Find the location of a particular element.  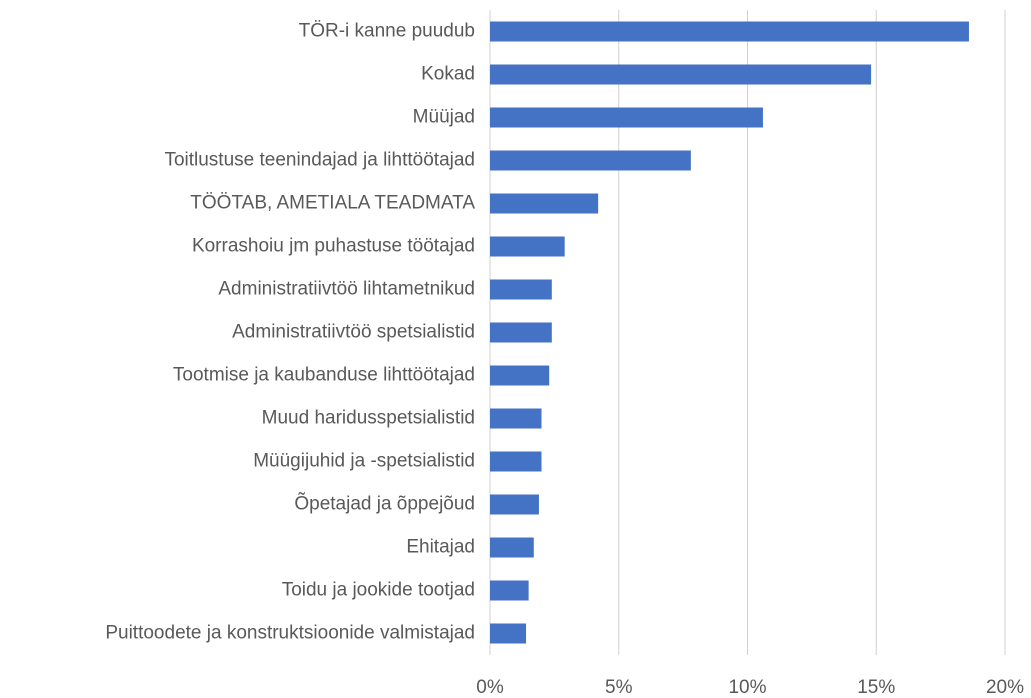

y-tick-label: Korrashoiu jm puhastuse töötajad is located at coordinates (333, 246).